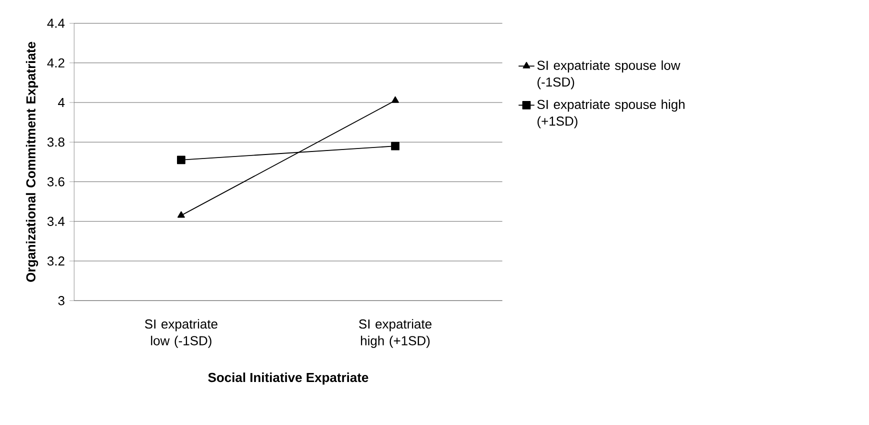 The image size is (869, 425). I want to click on y-tick-label: 3.2, so click(55, 261).